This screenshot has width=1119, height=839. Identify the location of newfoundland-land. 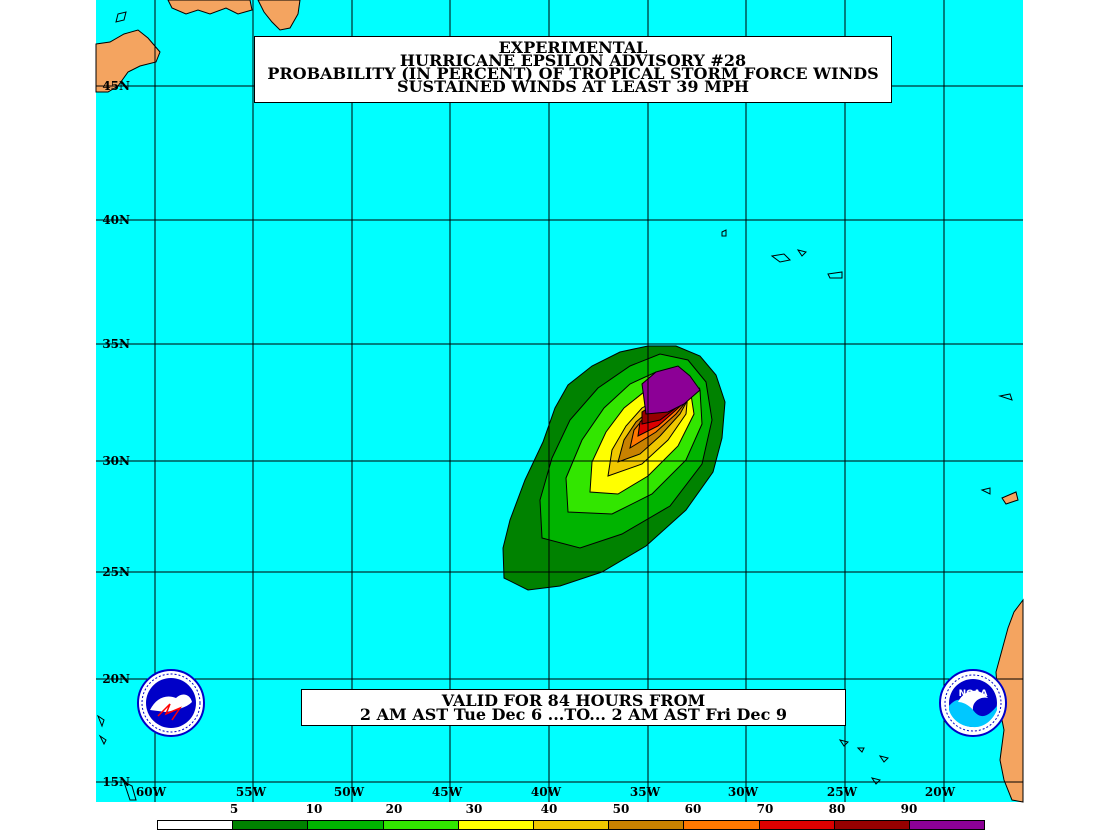
(210, 7).